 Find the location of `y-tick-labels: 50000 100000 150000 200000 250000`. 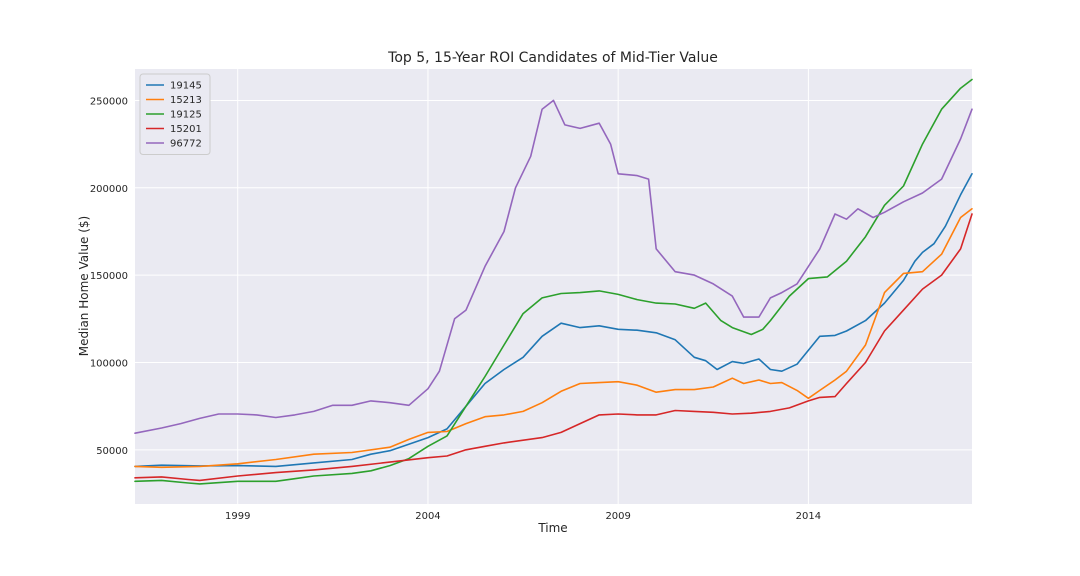

y-tick-labels: 50000 100000 150000 200000 250000 is located at coordinates (109, 276).